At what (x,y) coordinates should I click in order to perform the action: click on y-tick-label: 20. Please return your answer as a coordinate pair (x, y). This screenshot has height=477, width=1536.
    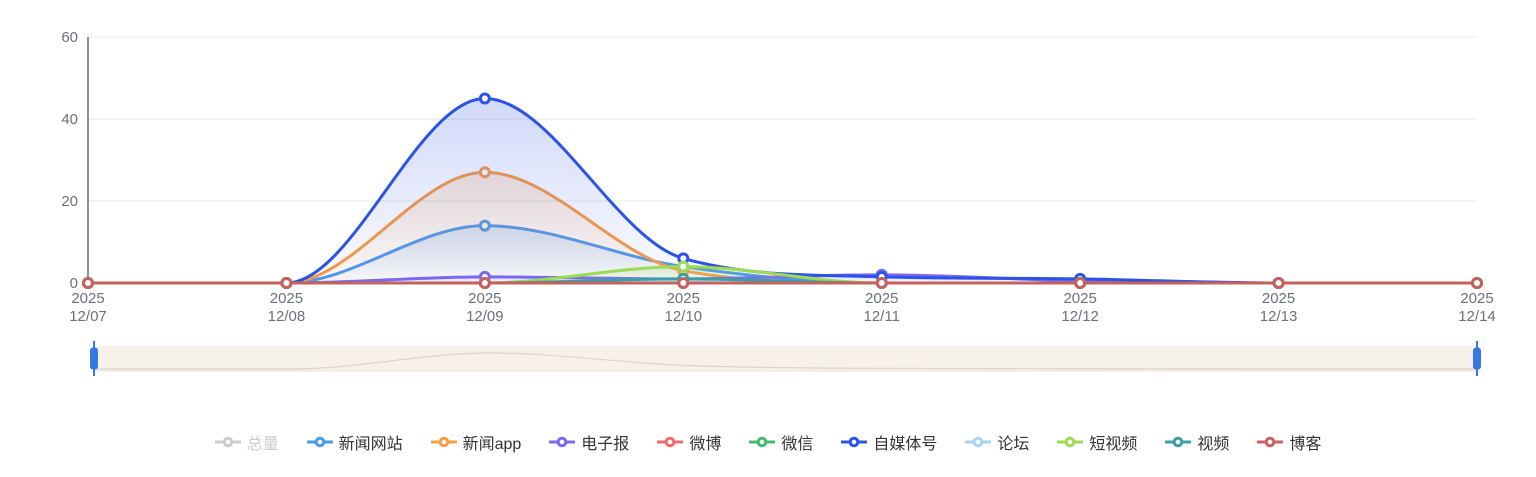
    Looking at the image, I should click on (69, 201).